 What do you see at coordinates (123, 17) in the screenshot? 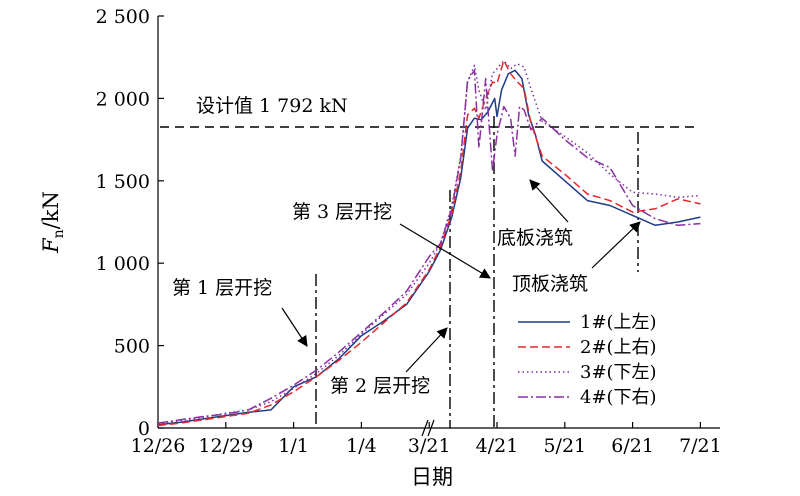
I see `y-tick-label: 2 500` at bounding box center [123, 17].